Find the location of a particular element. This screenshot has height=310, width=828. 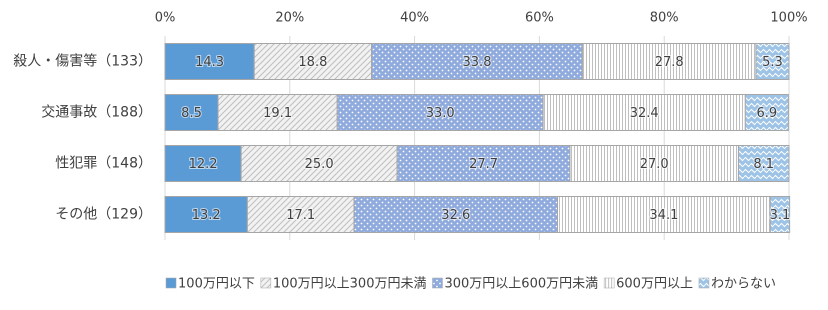

data-label: 8.1 is located at coordinates (763, 164).